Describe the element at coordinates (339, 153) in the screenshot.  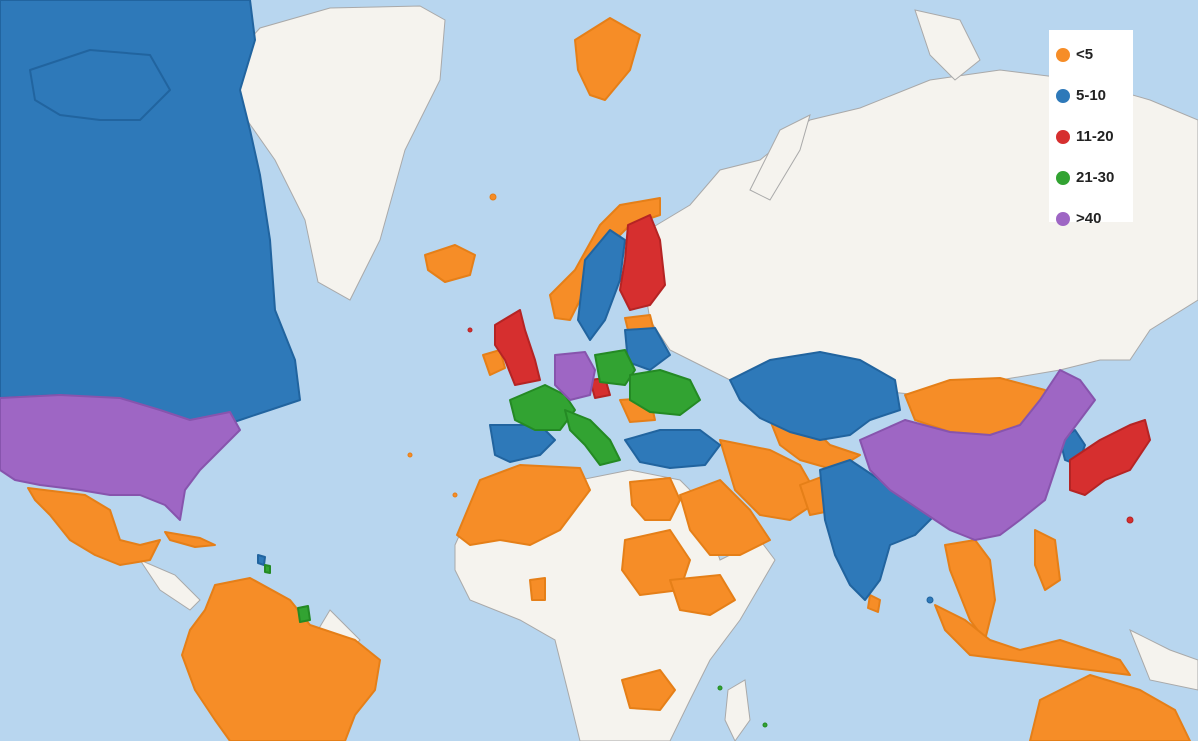
I see `greenland` at that location.